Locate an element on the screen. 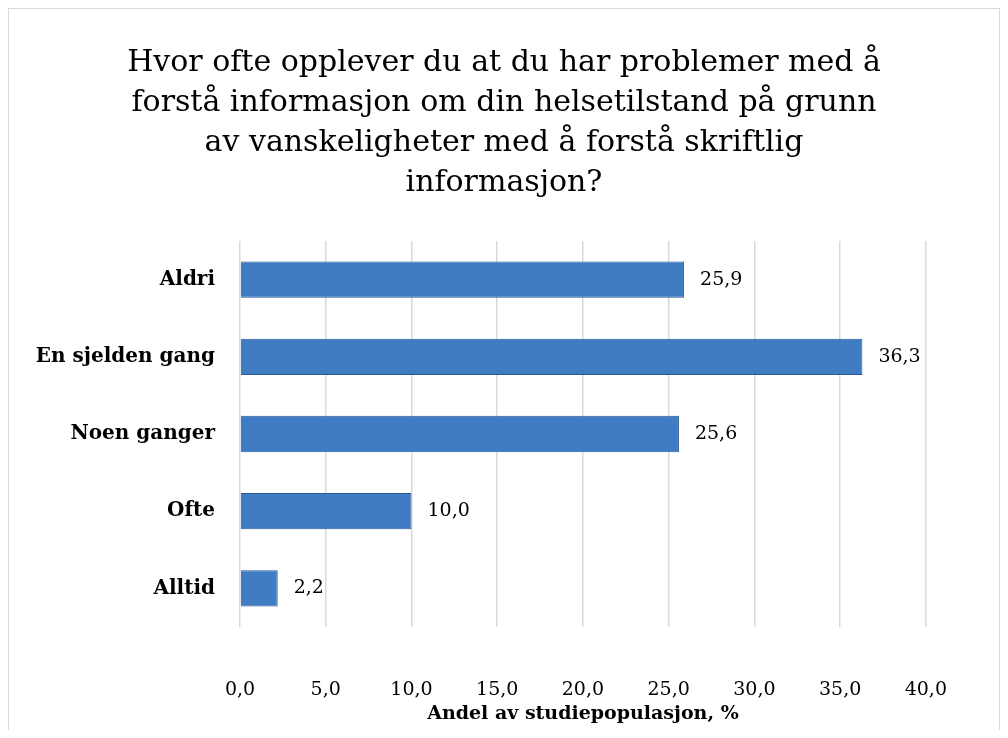 Image resolution: width=1008 pixels, height=738 pixels. x-tick-label: 30,0 is located at coordinates (754, 688).